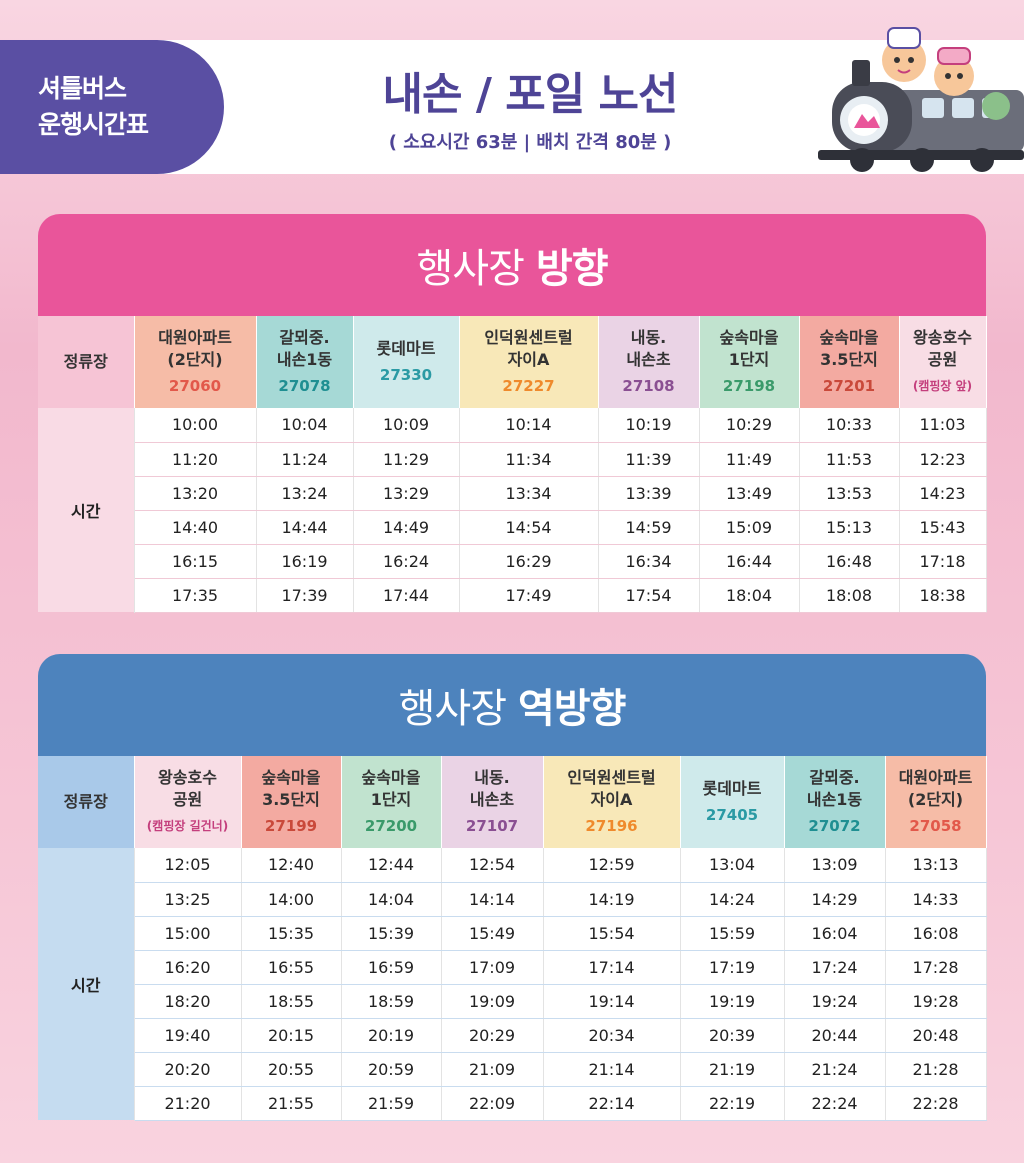 The image size is (1024, 1163). I want to click on time-cell: 17:39, so click(305, 595).